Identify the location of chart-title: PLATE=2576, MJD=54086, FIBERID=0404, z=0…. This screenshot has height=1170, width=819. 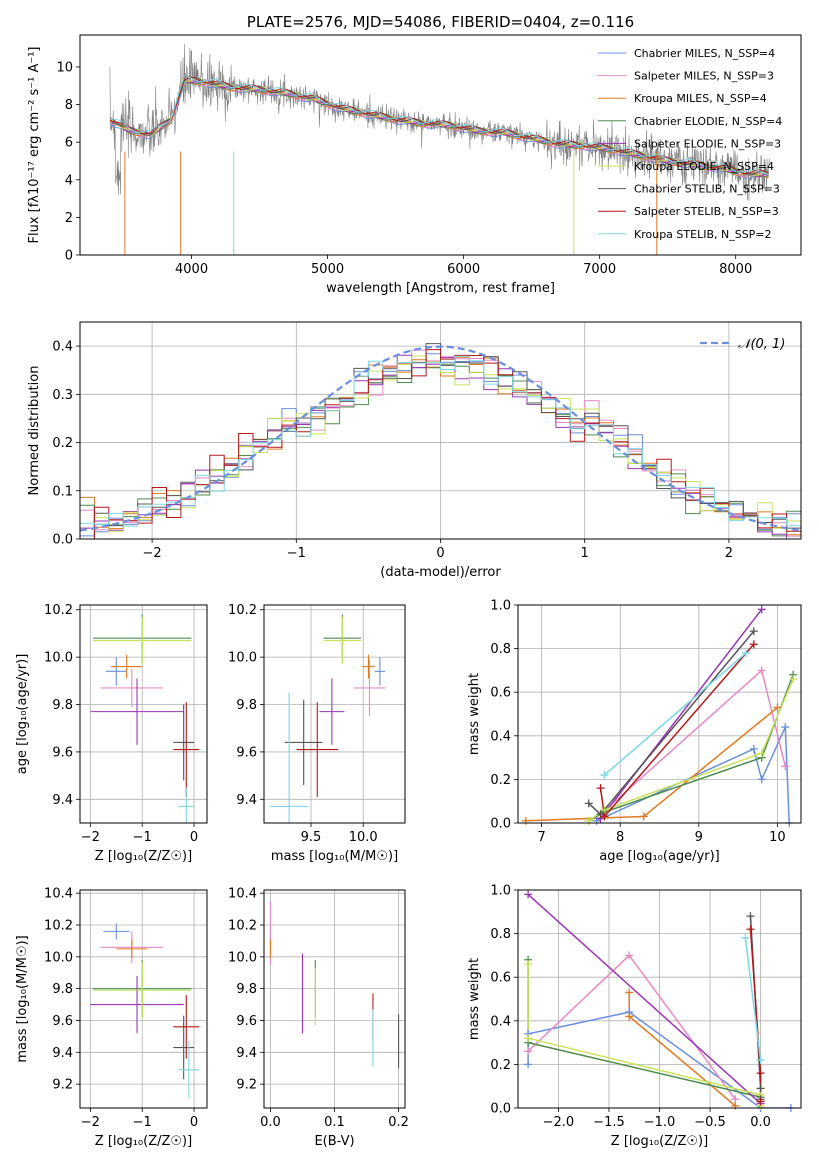
(440, 22).